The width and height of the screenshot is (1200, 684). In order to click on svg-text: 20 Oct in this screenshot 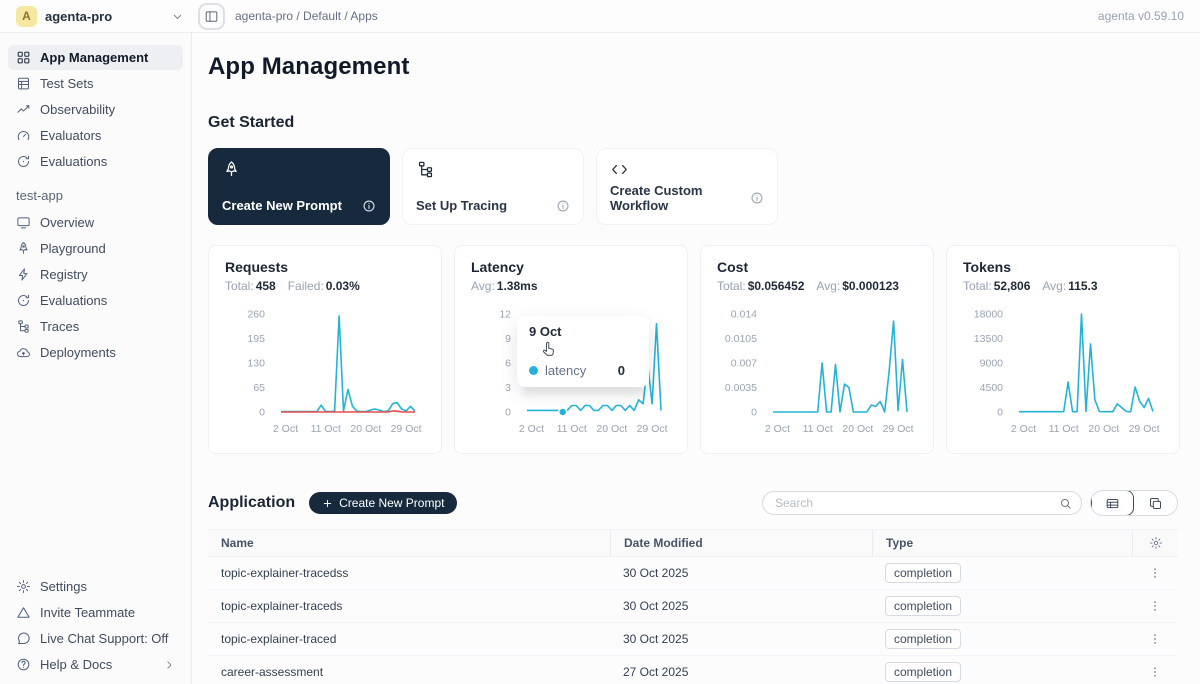, I will do `click(1103, 429)`.